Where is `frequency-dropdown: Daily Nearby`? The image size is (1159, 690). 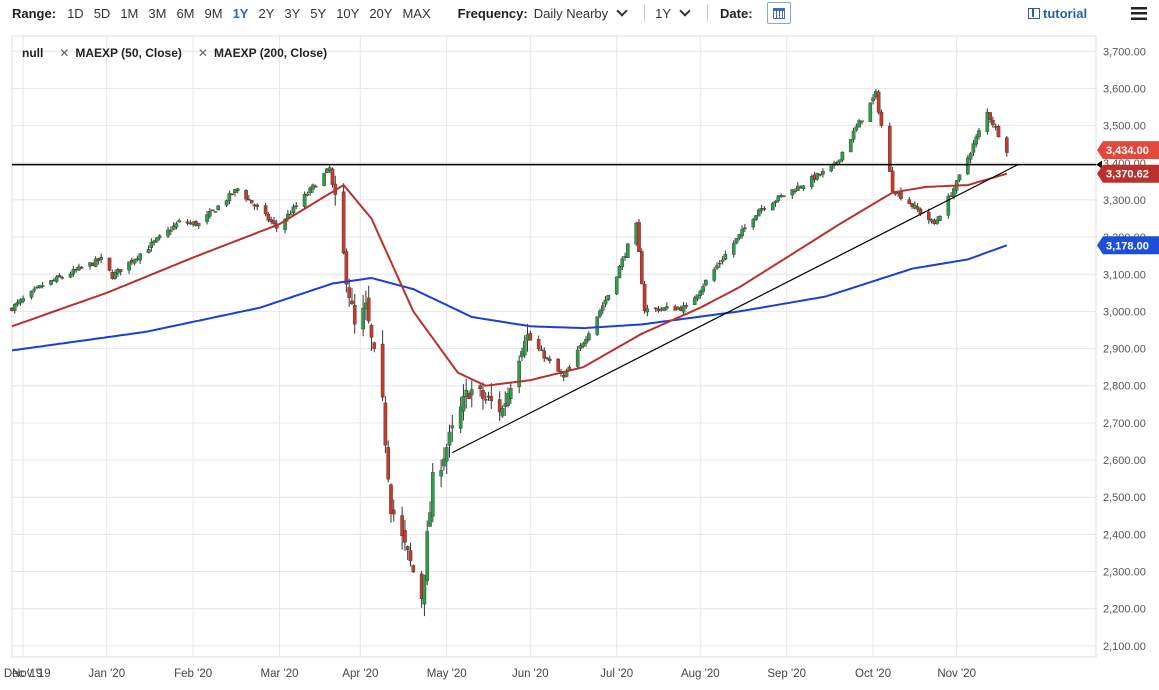
frequency-dropdown: Daily Nearby is located at coordinates (584, 13).